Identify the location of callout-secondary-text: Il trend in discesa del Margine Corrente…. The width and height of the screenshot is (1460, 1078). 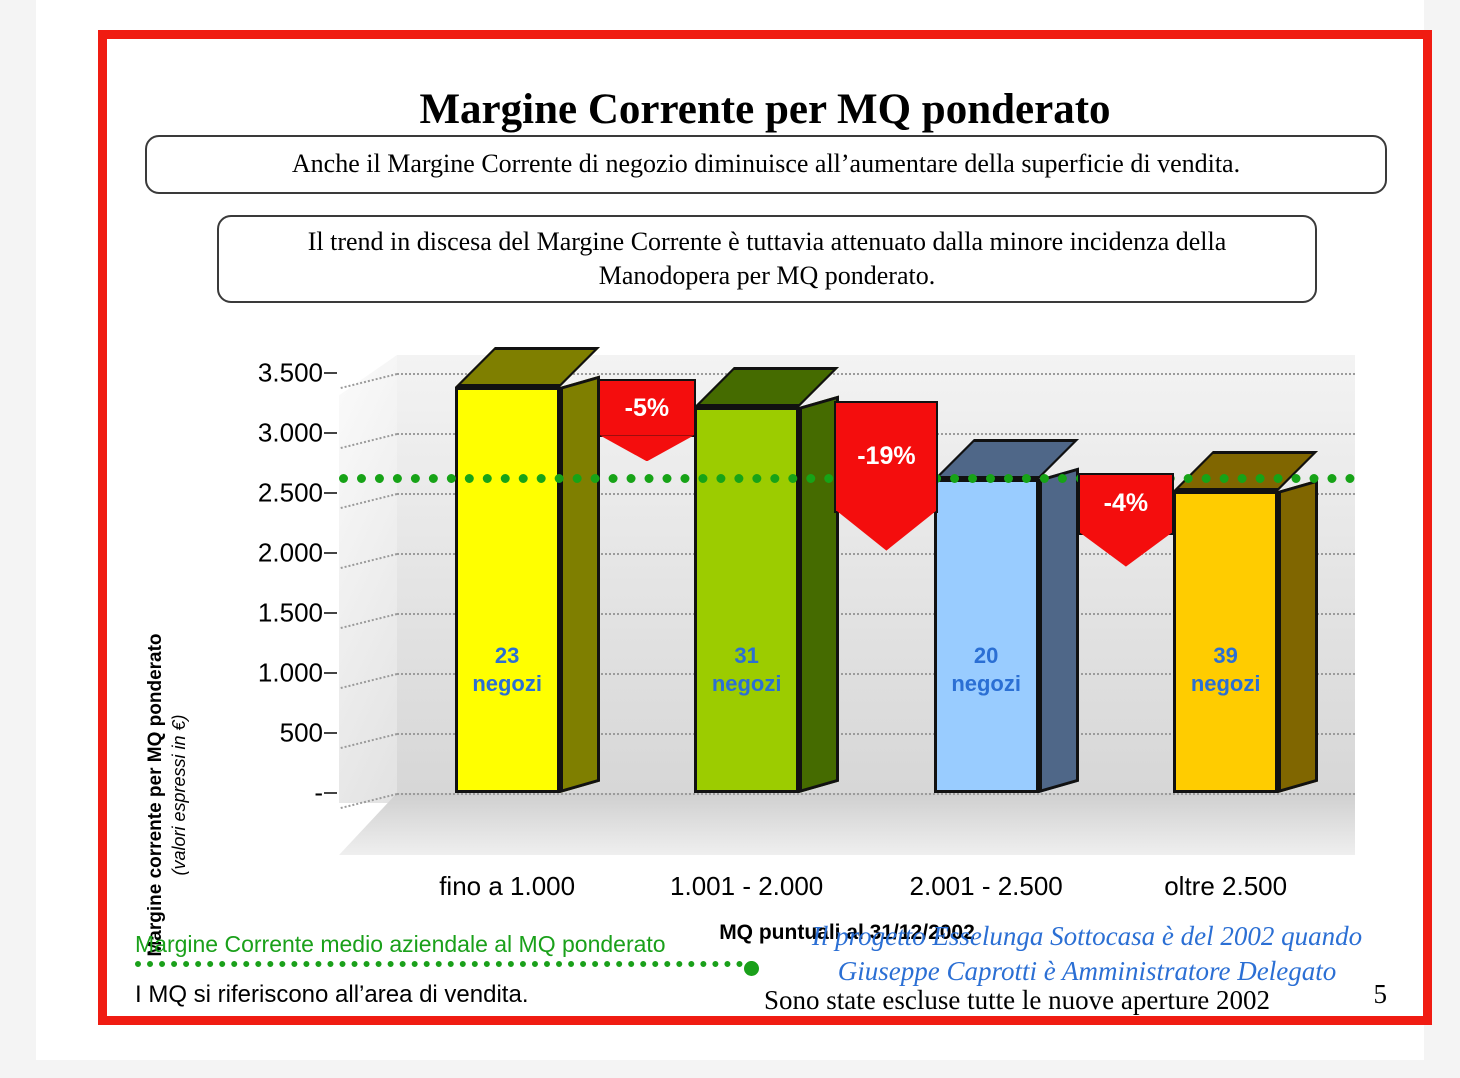
(767, 258).